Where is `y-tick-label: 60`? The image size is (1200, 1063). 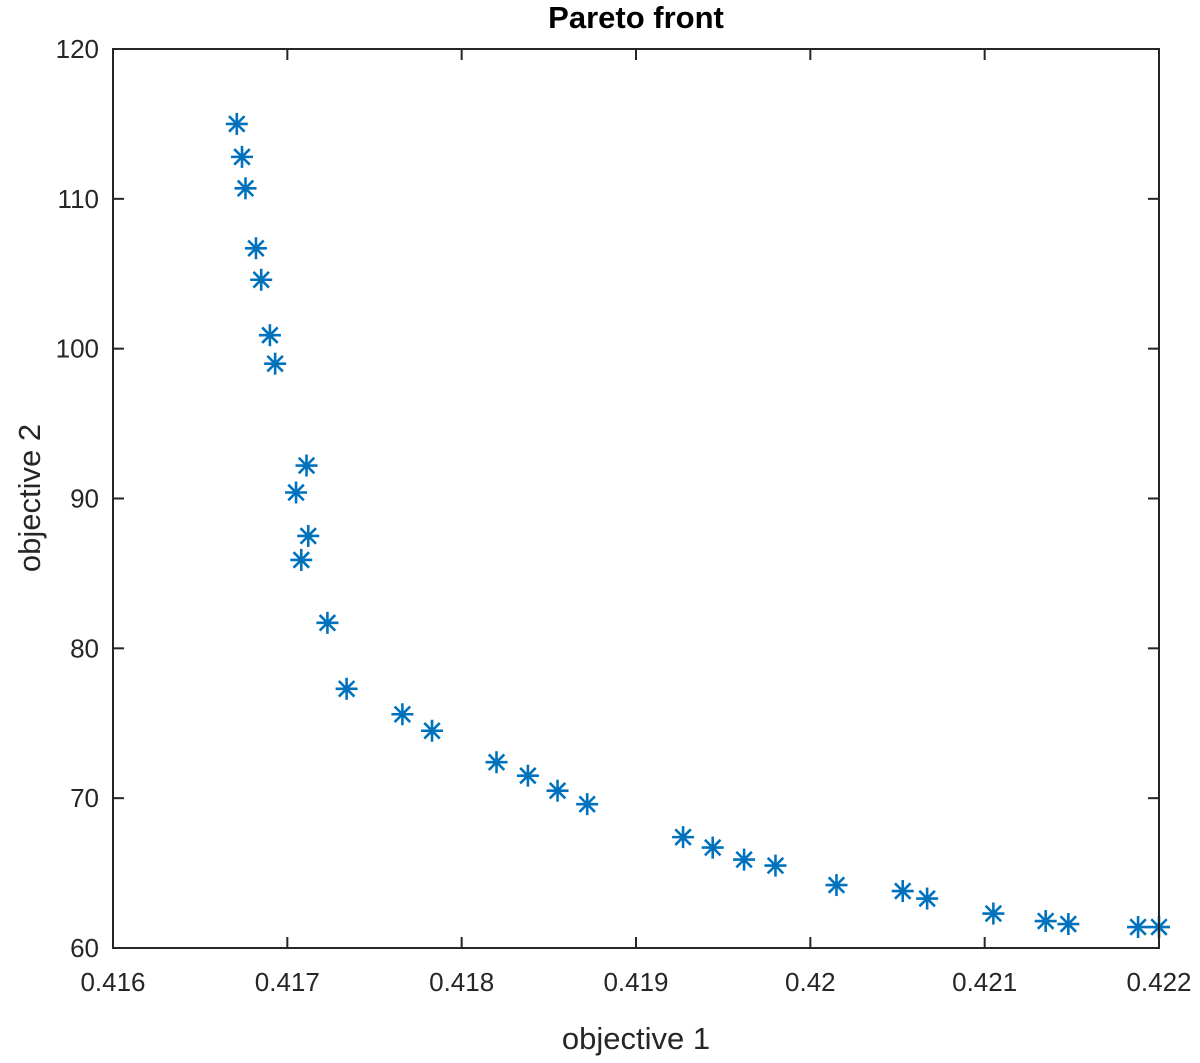
y-tick-label: 60 is located at coordinates (84, 948).